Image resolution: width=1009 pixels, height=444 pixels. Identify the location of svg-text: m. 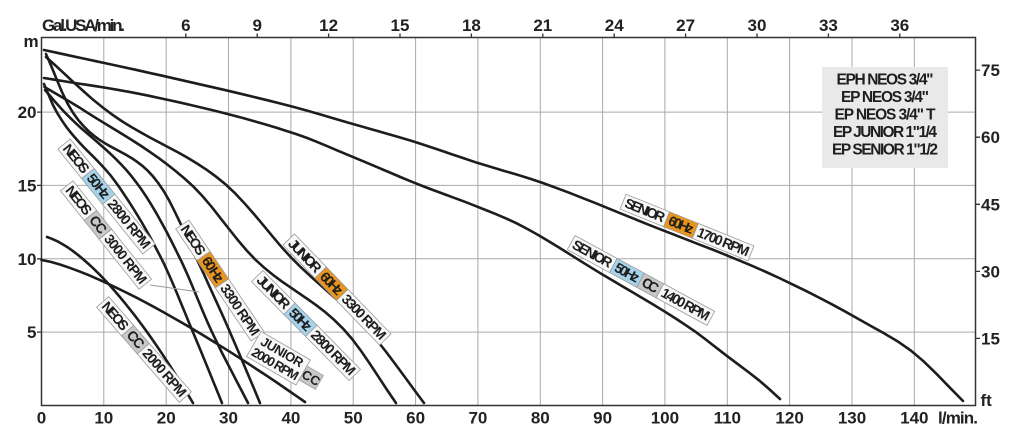
(30, 41).